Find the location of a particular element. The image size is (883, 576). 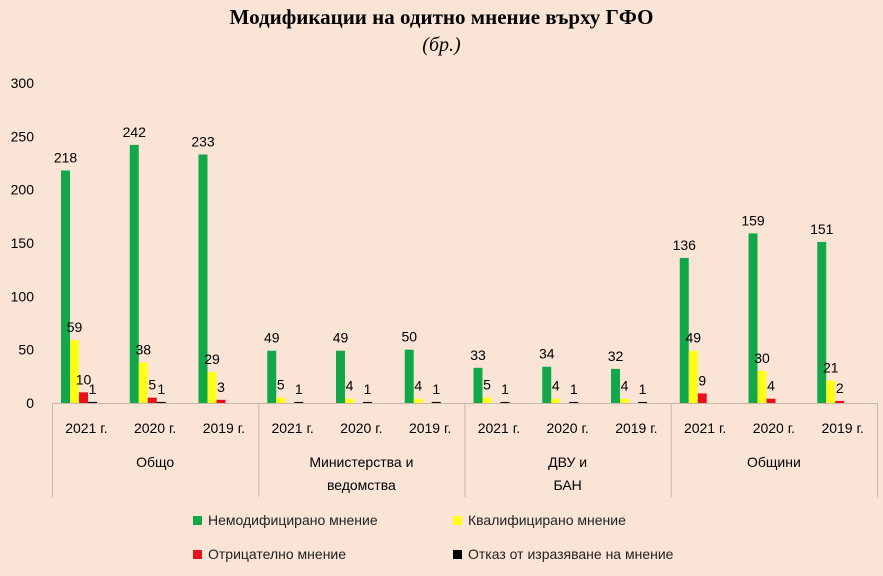

data-label: 218 is located at coordinates (66, 157).